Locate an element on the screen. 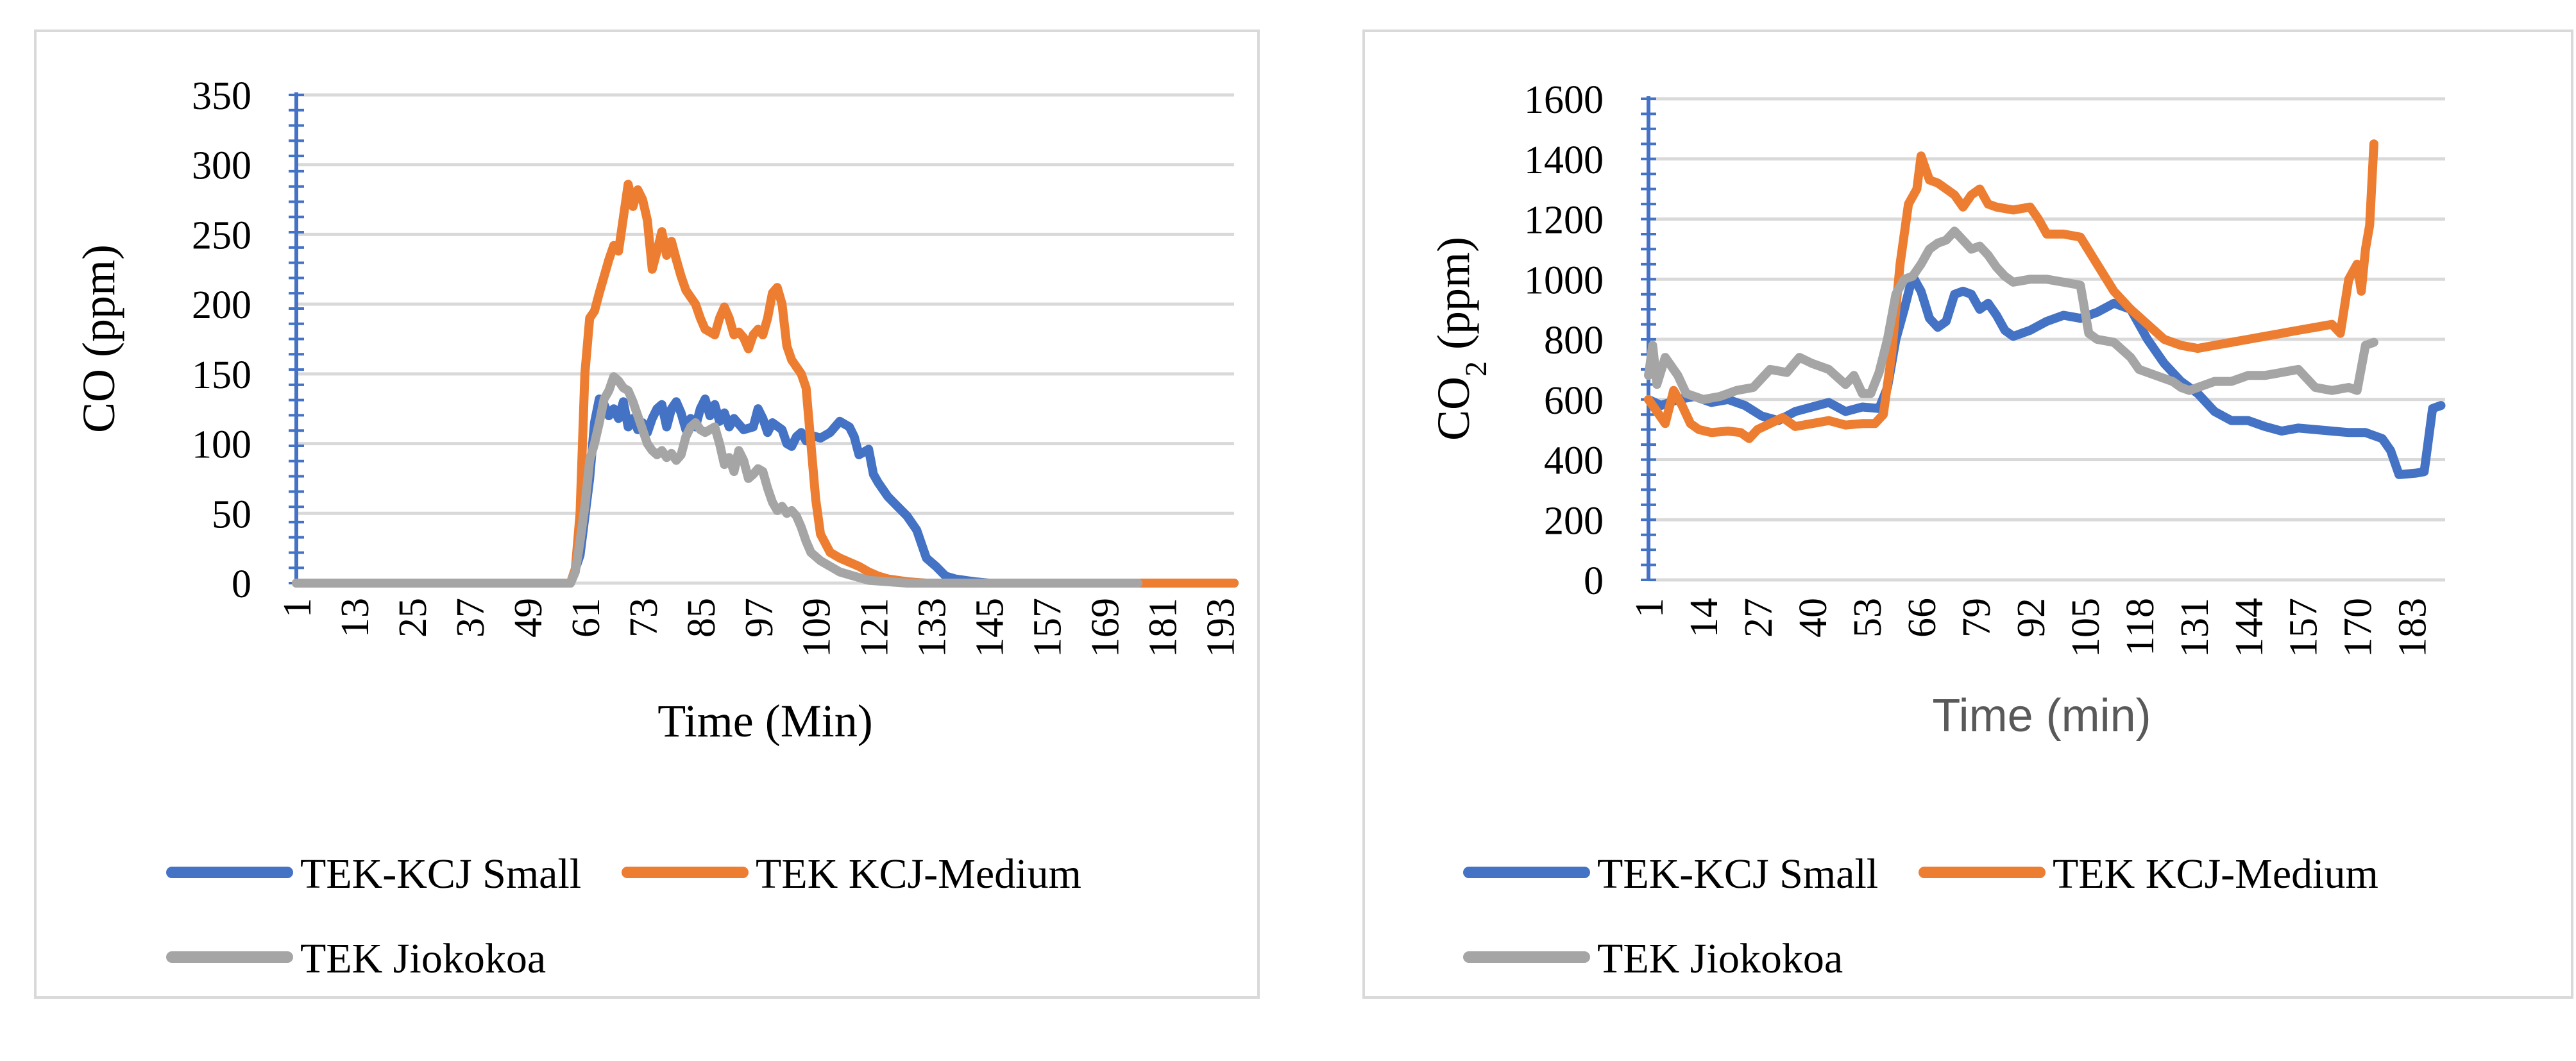 Image resolution: width=2576 pixels, height=1061 pixels. x-tick-label: 109 is located at coordinates (817, 628).